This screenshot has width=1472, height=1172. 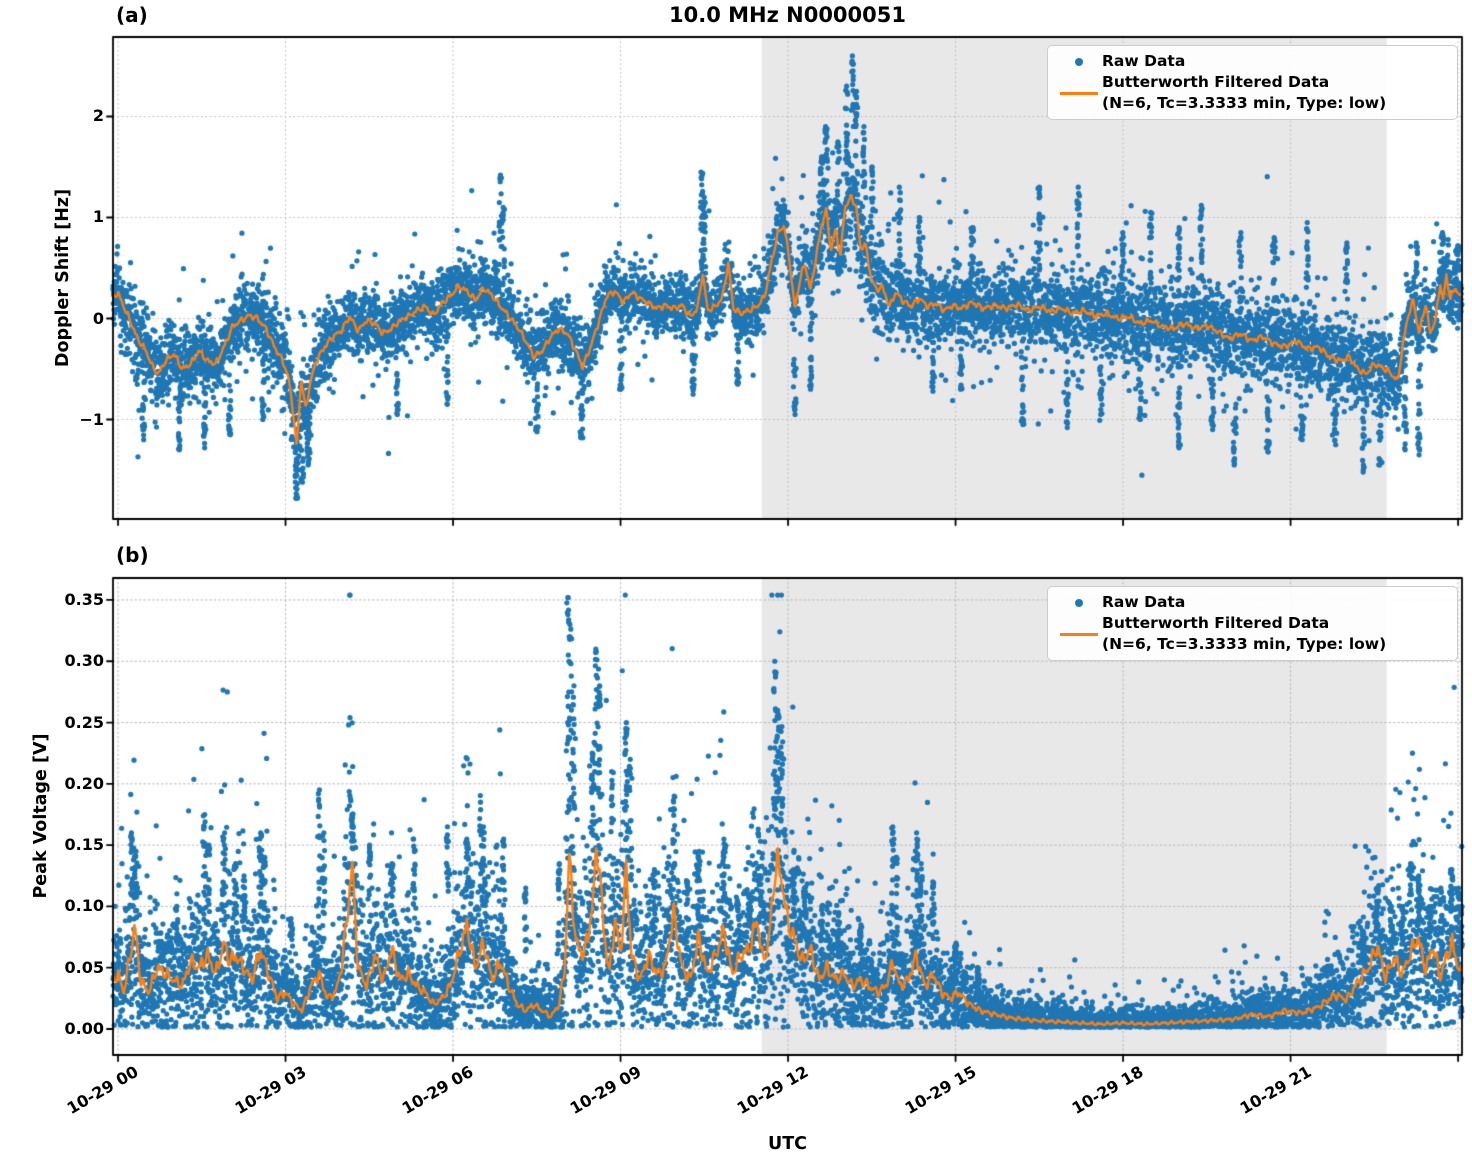 What do you see at coordinates (787, 15) in the screenshot?
I see `figure-title: 10.0 MHz N0000051` at bounding box center [787, 15].